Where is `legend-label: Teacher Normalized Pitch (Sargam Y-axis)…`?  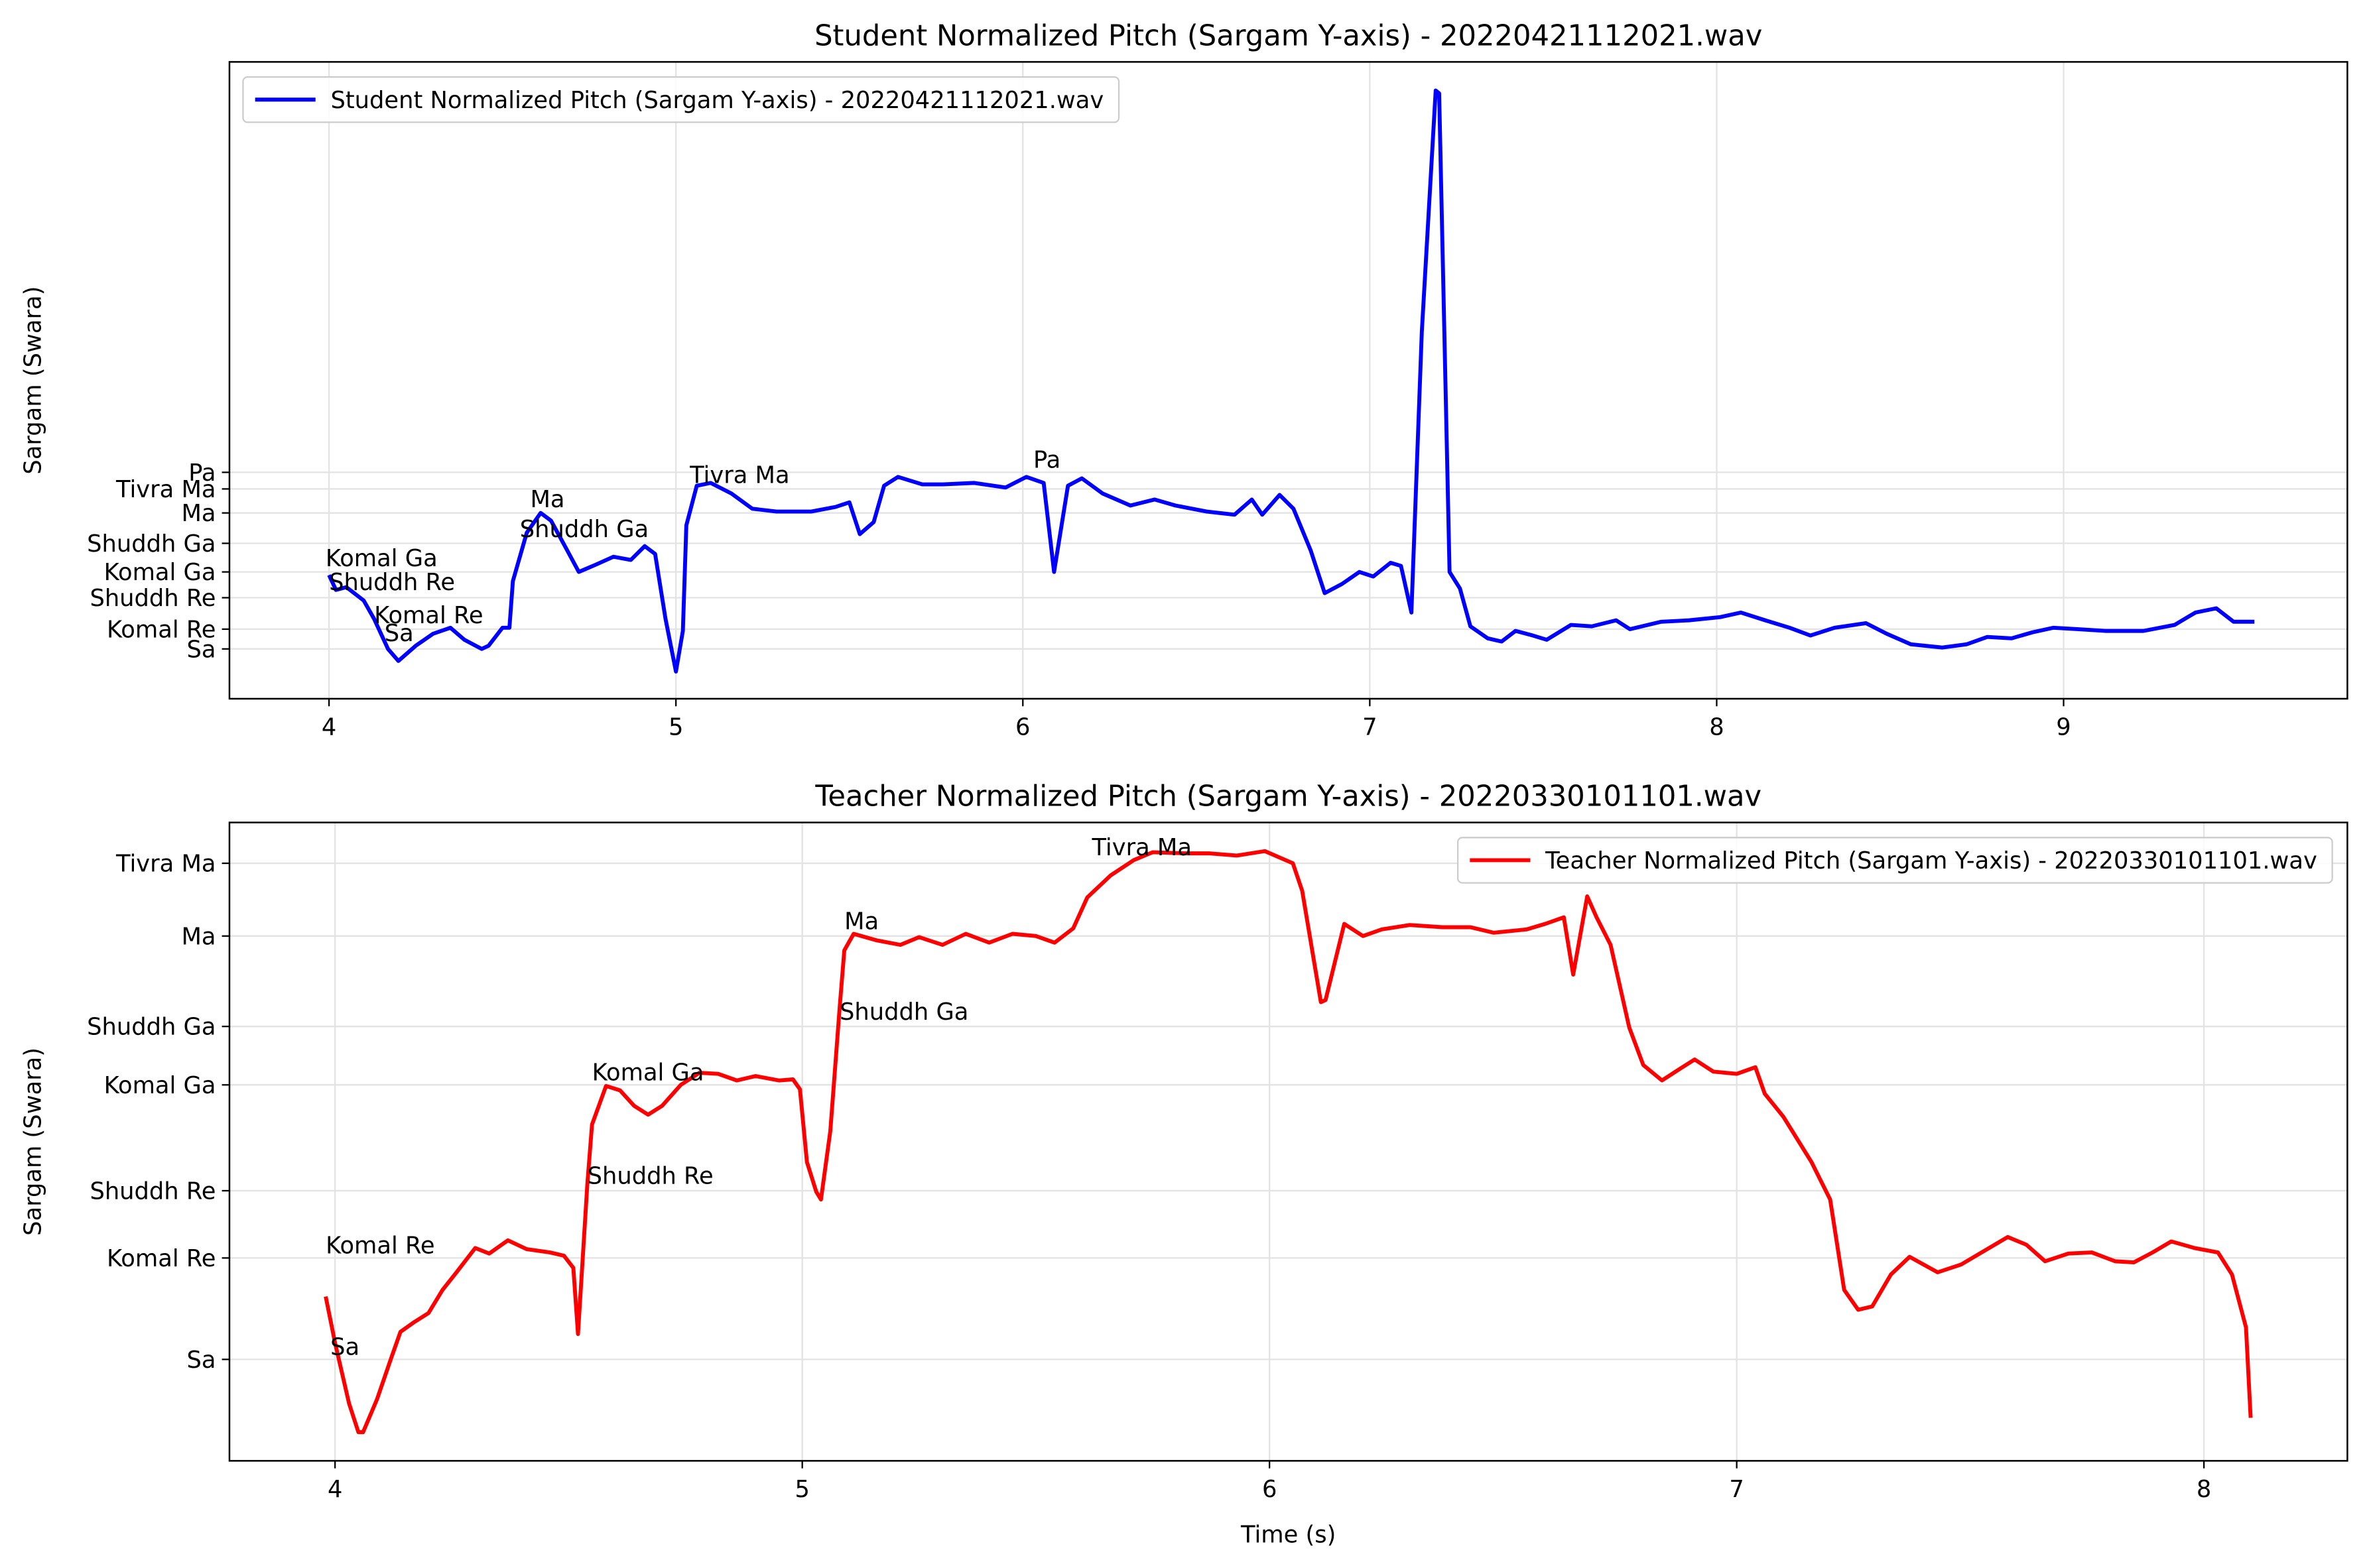 legend-label: Teacher Normalized Pitch (Sargam Y-axis)… is located at coordinates (1931, 860).